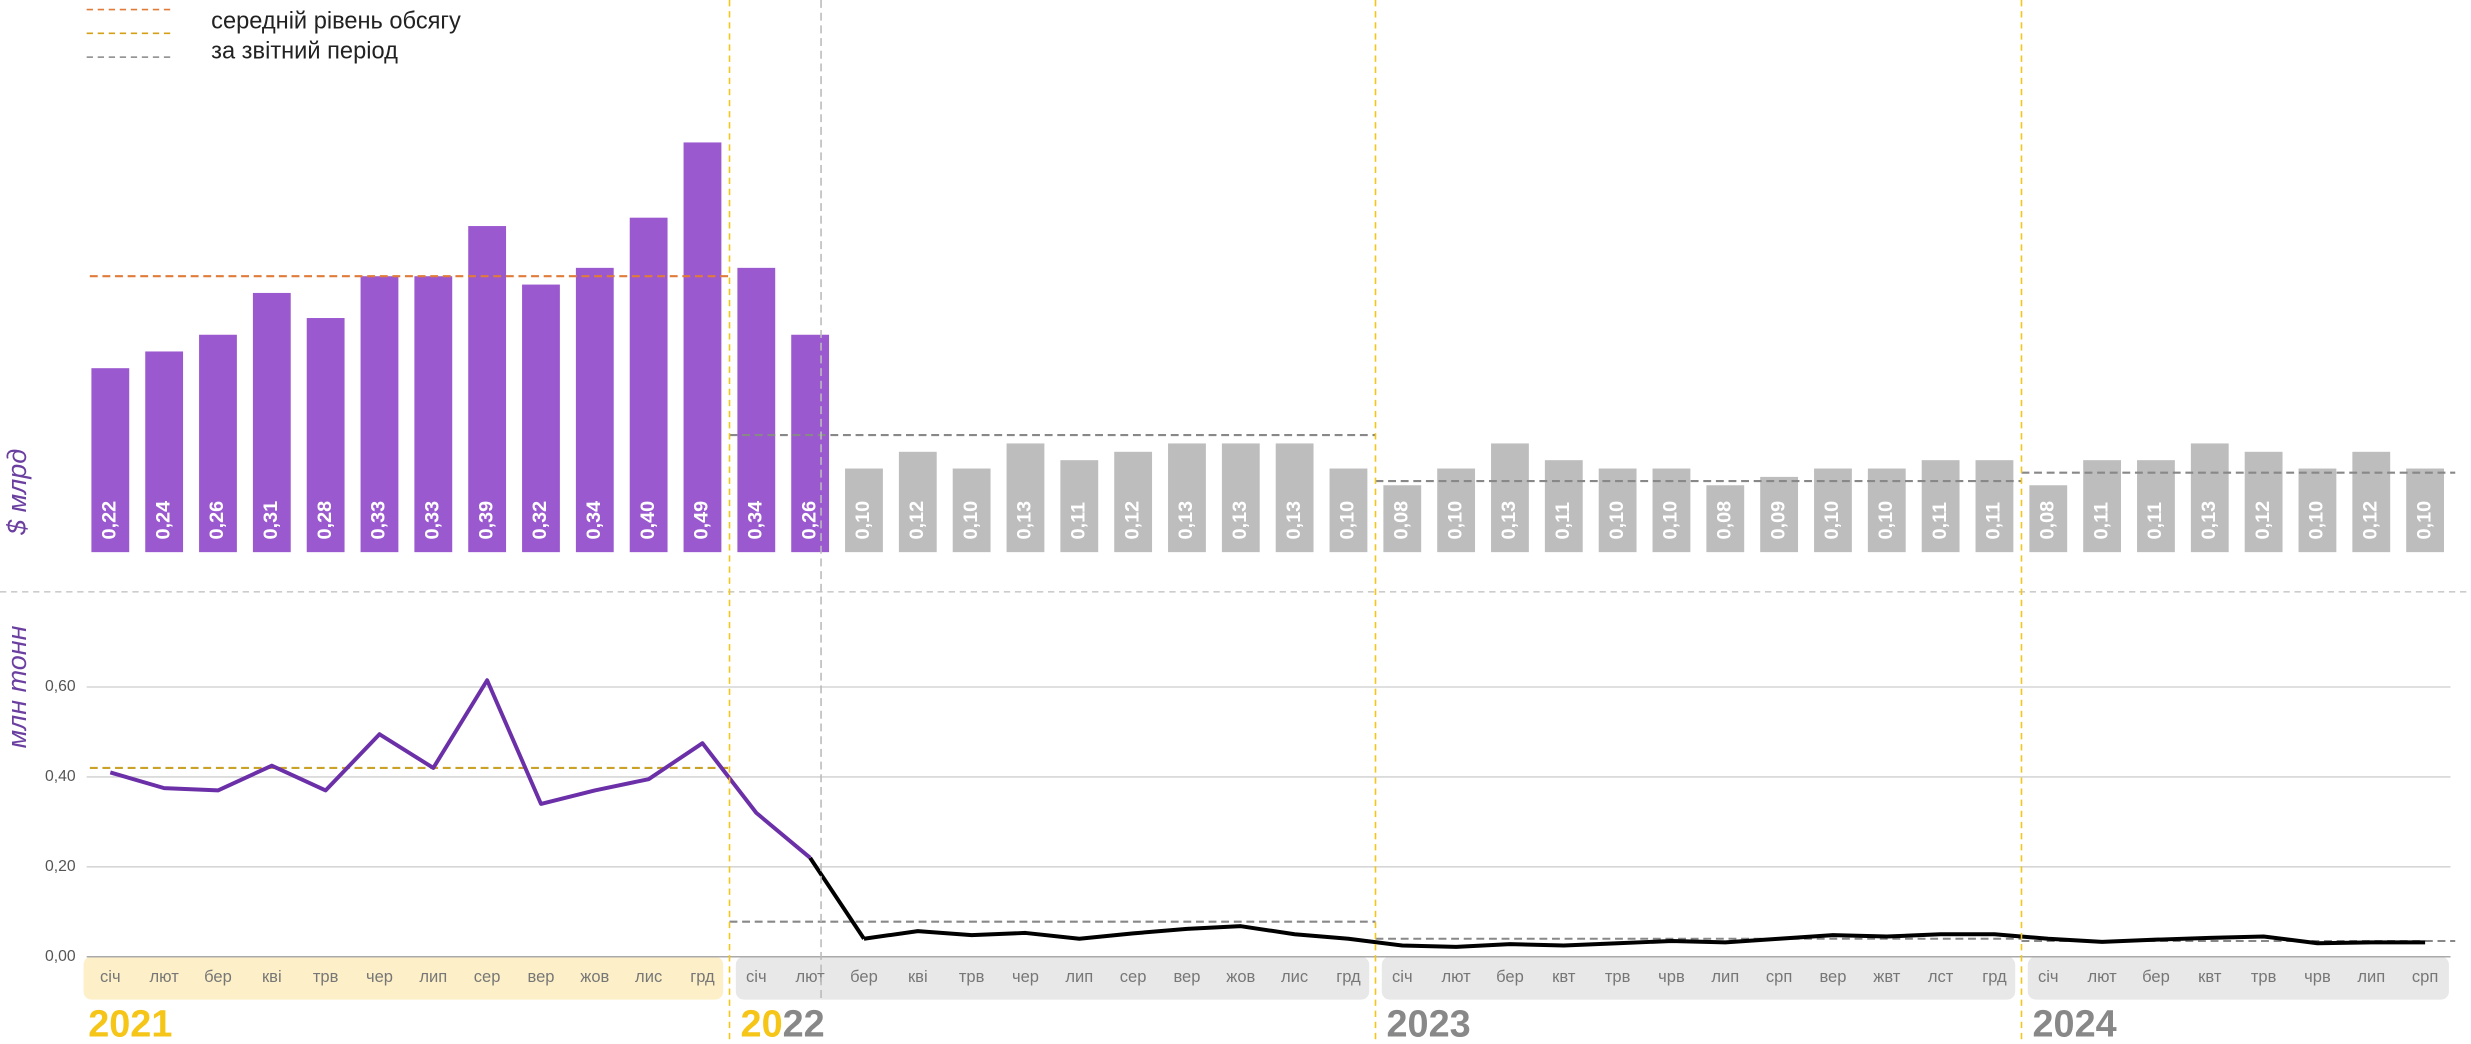  What do you see at coordinates (837, 898) in the screenshot?
I see `line-connector` at bounding box center [837, 898].